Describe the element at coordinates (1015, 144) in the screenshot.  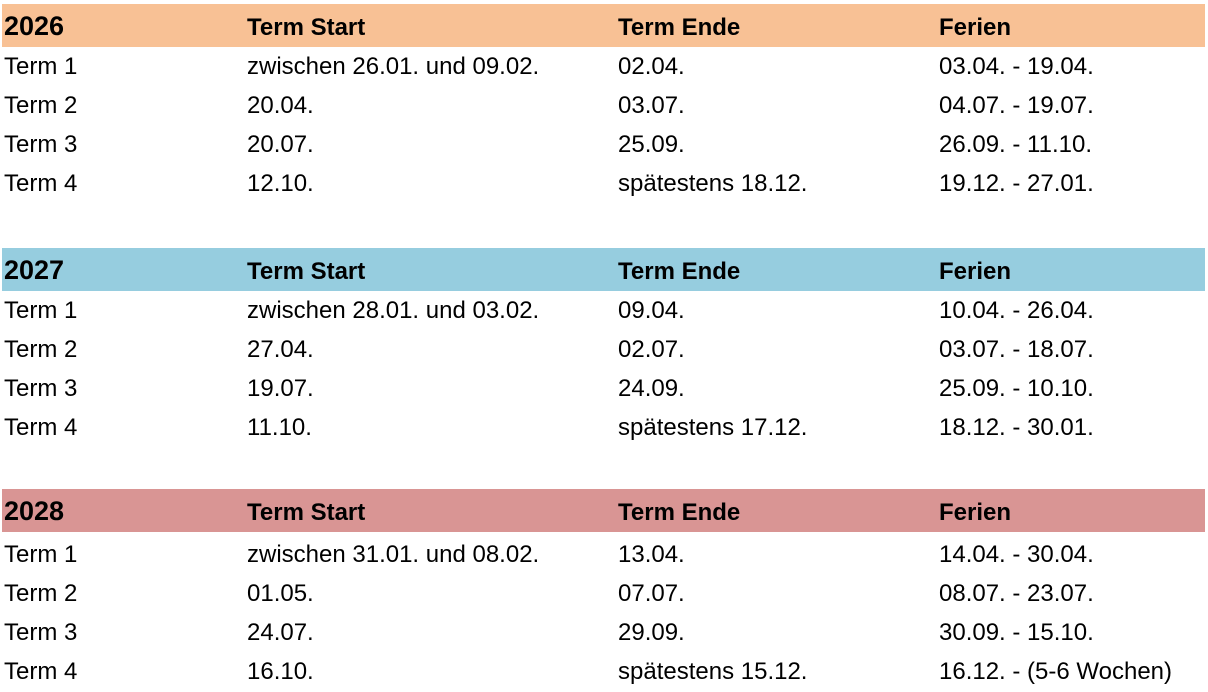
I see `holidays: 26.09. - 11.10.` at that location.